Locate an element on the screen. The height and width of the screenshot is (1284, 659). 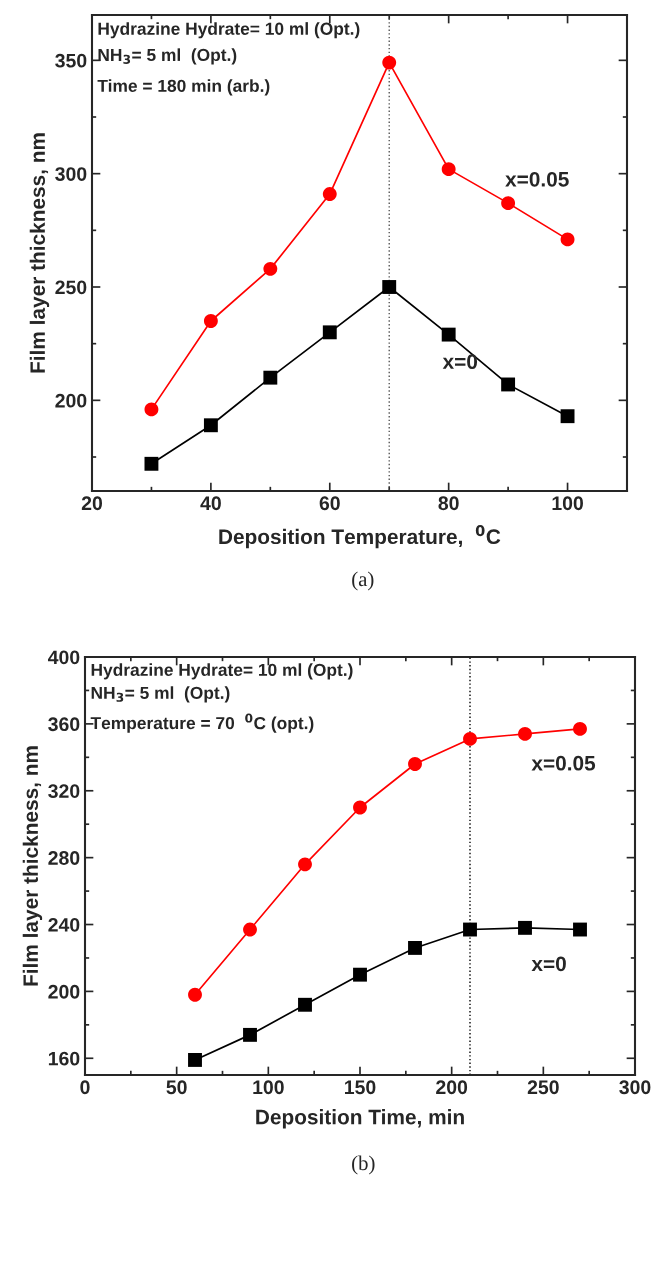
y-tick-label: 400 is located at coordinates (63, 657).